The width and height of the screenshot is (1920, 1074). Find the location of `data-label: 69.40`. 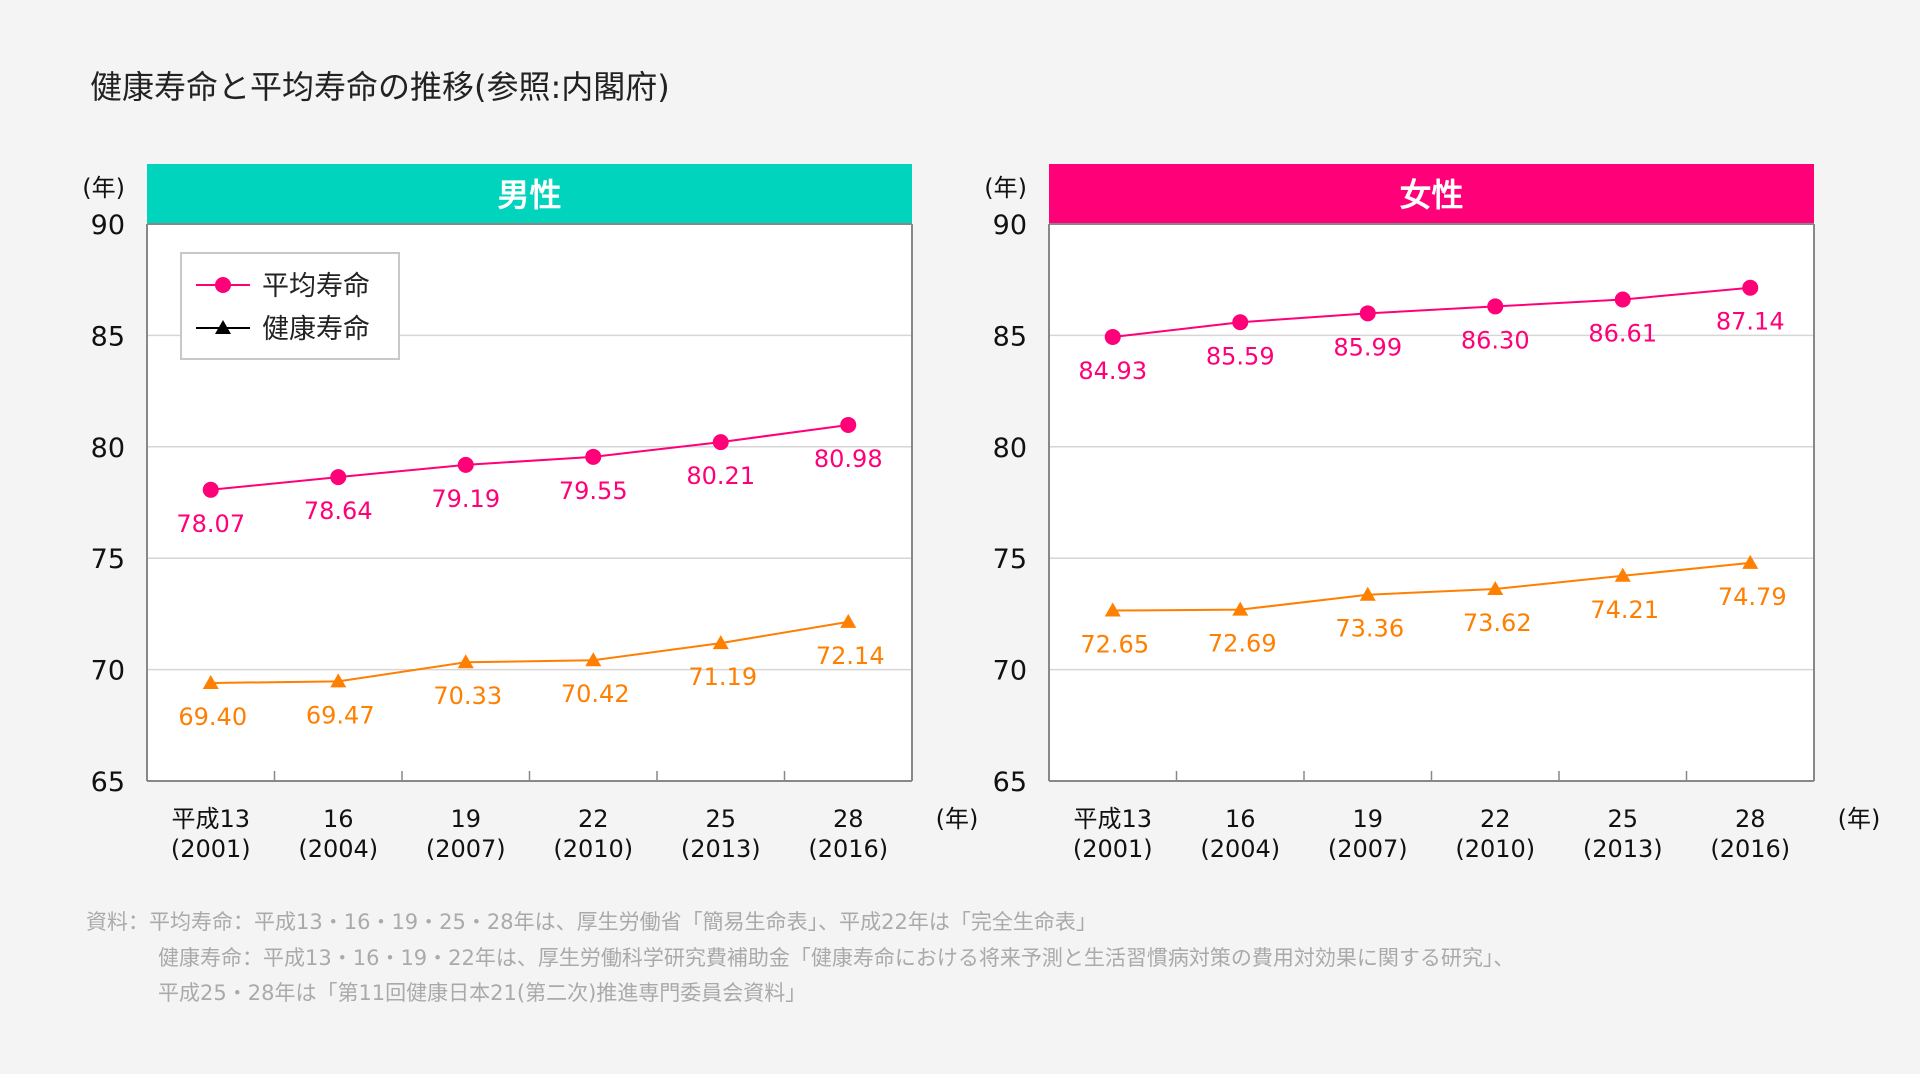

data-label: 69.40 is located at coordinates (212, 717).